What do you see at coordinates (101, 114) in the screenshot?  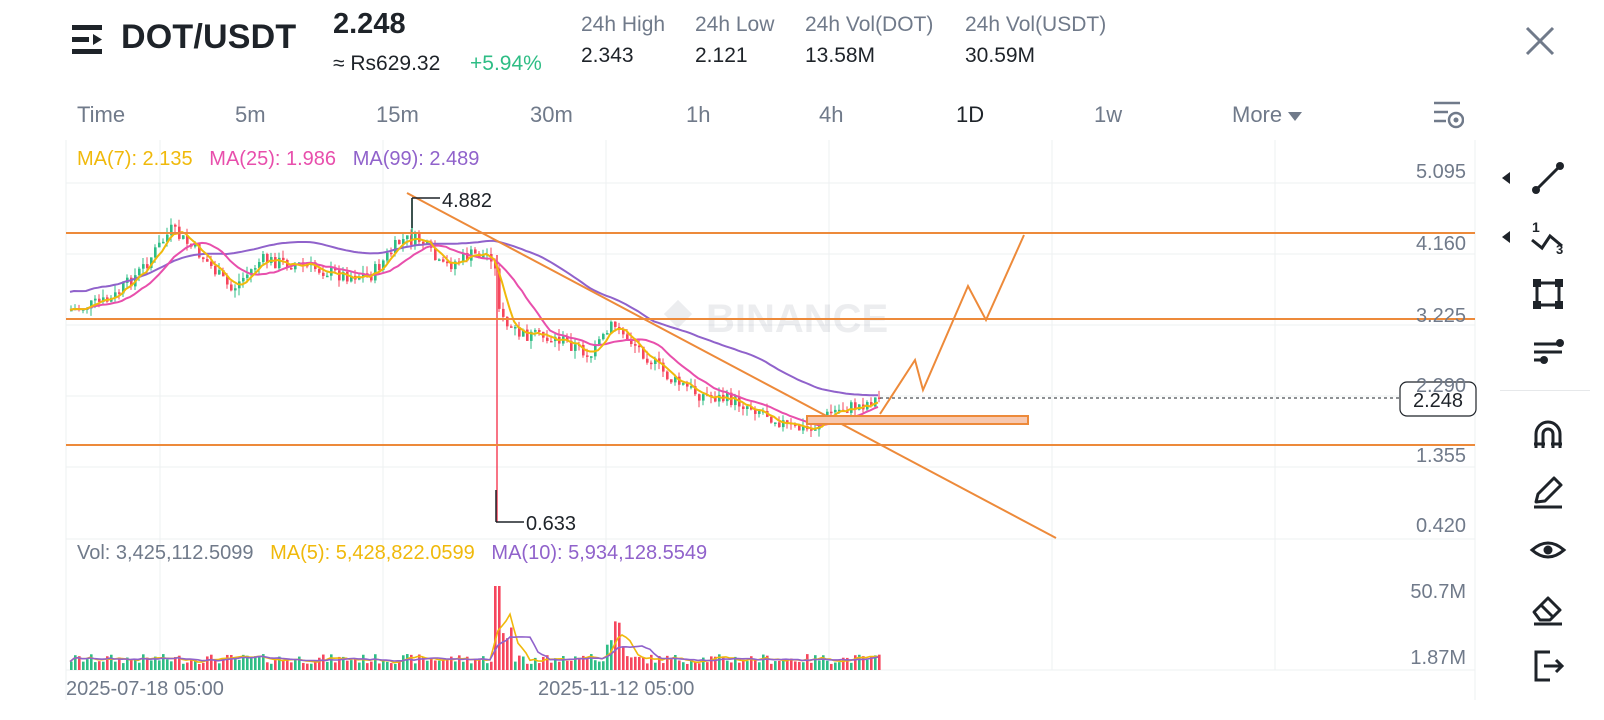 I see `tab-time: Time` at bounding box center [101, 114].